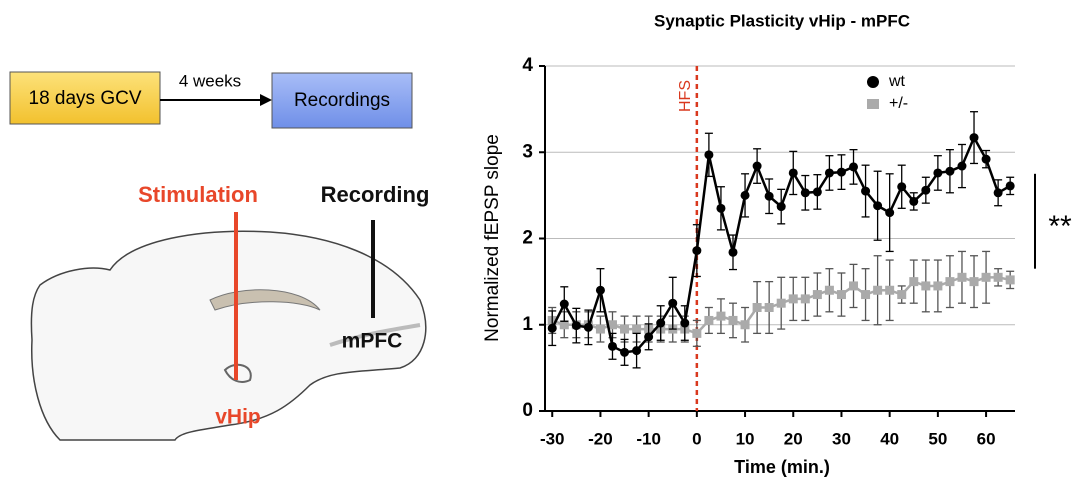 The height and width of the screenshot is (493, 1079). What do you see at coordinates (889, 438) in the screenshot?
I see `x-tick-label: 40` at bounding box center [889, 438].